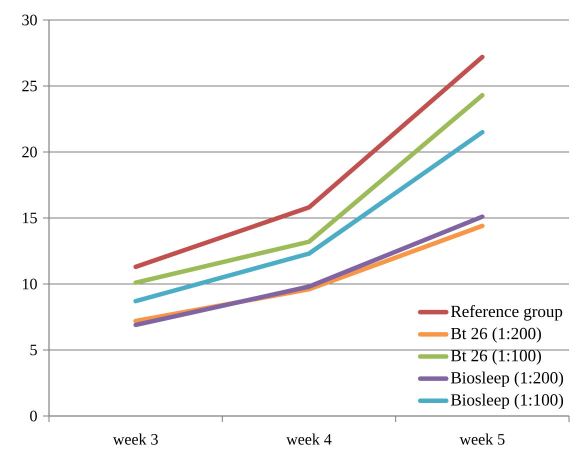  What do you see at coordinates (495, 335) in the screenshot?
I see `legend-label: Bt 26 (1:200)` at bounding box center [495, 335].